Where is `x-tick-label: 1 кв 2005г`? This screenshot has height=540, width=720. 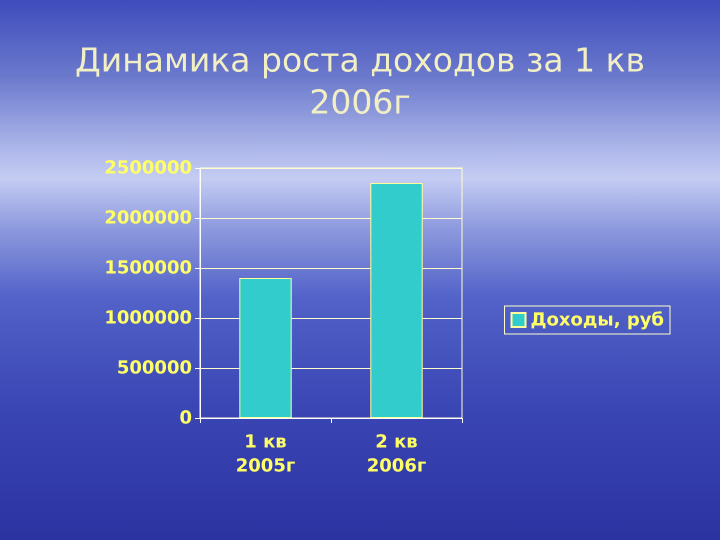 x-tick-label: 1 кв 2005г is located at coordinates (266, 454).